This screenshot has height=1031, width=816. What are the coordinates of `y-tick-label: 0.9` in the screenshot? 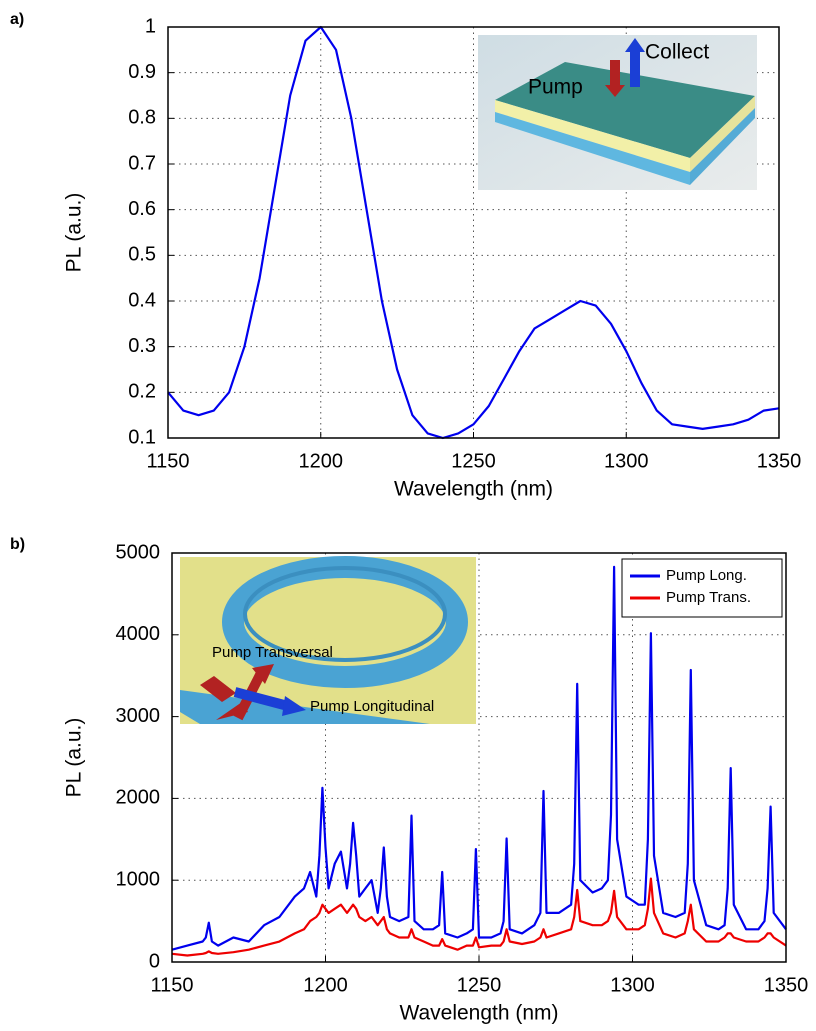 It's located at (142, 72).